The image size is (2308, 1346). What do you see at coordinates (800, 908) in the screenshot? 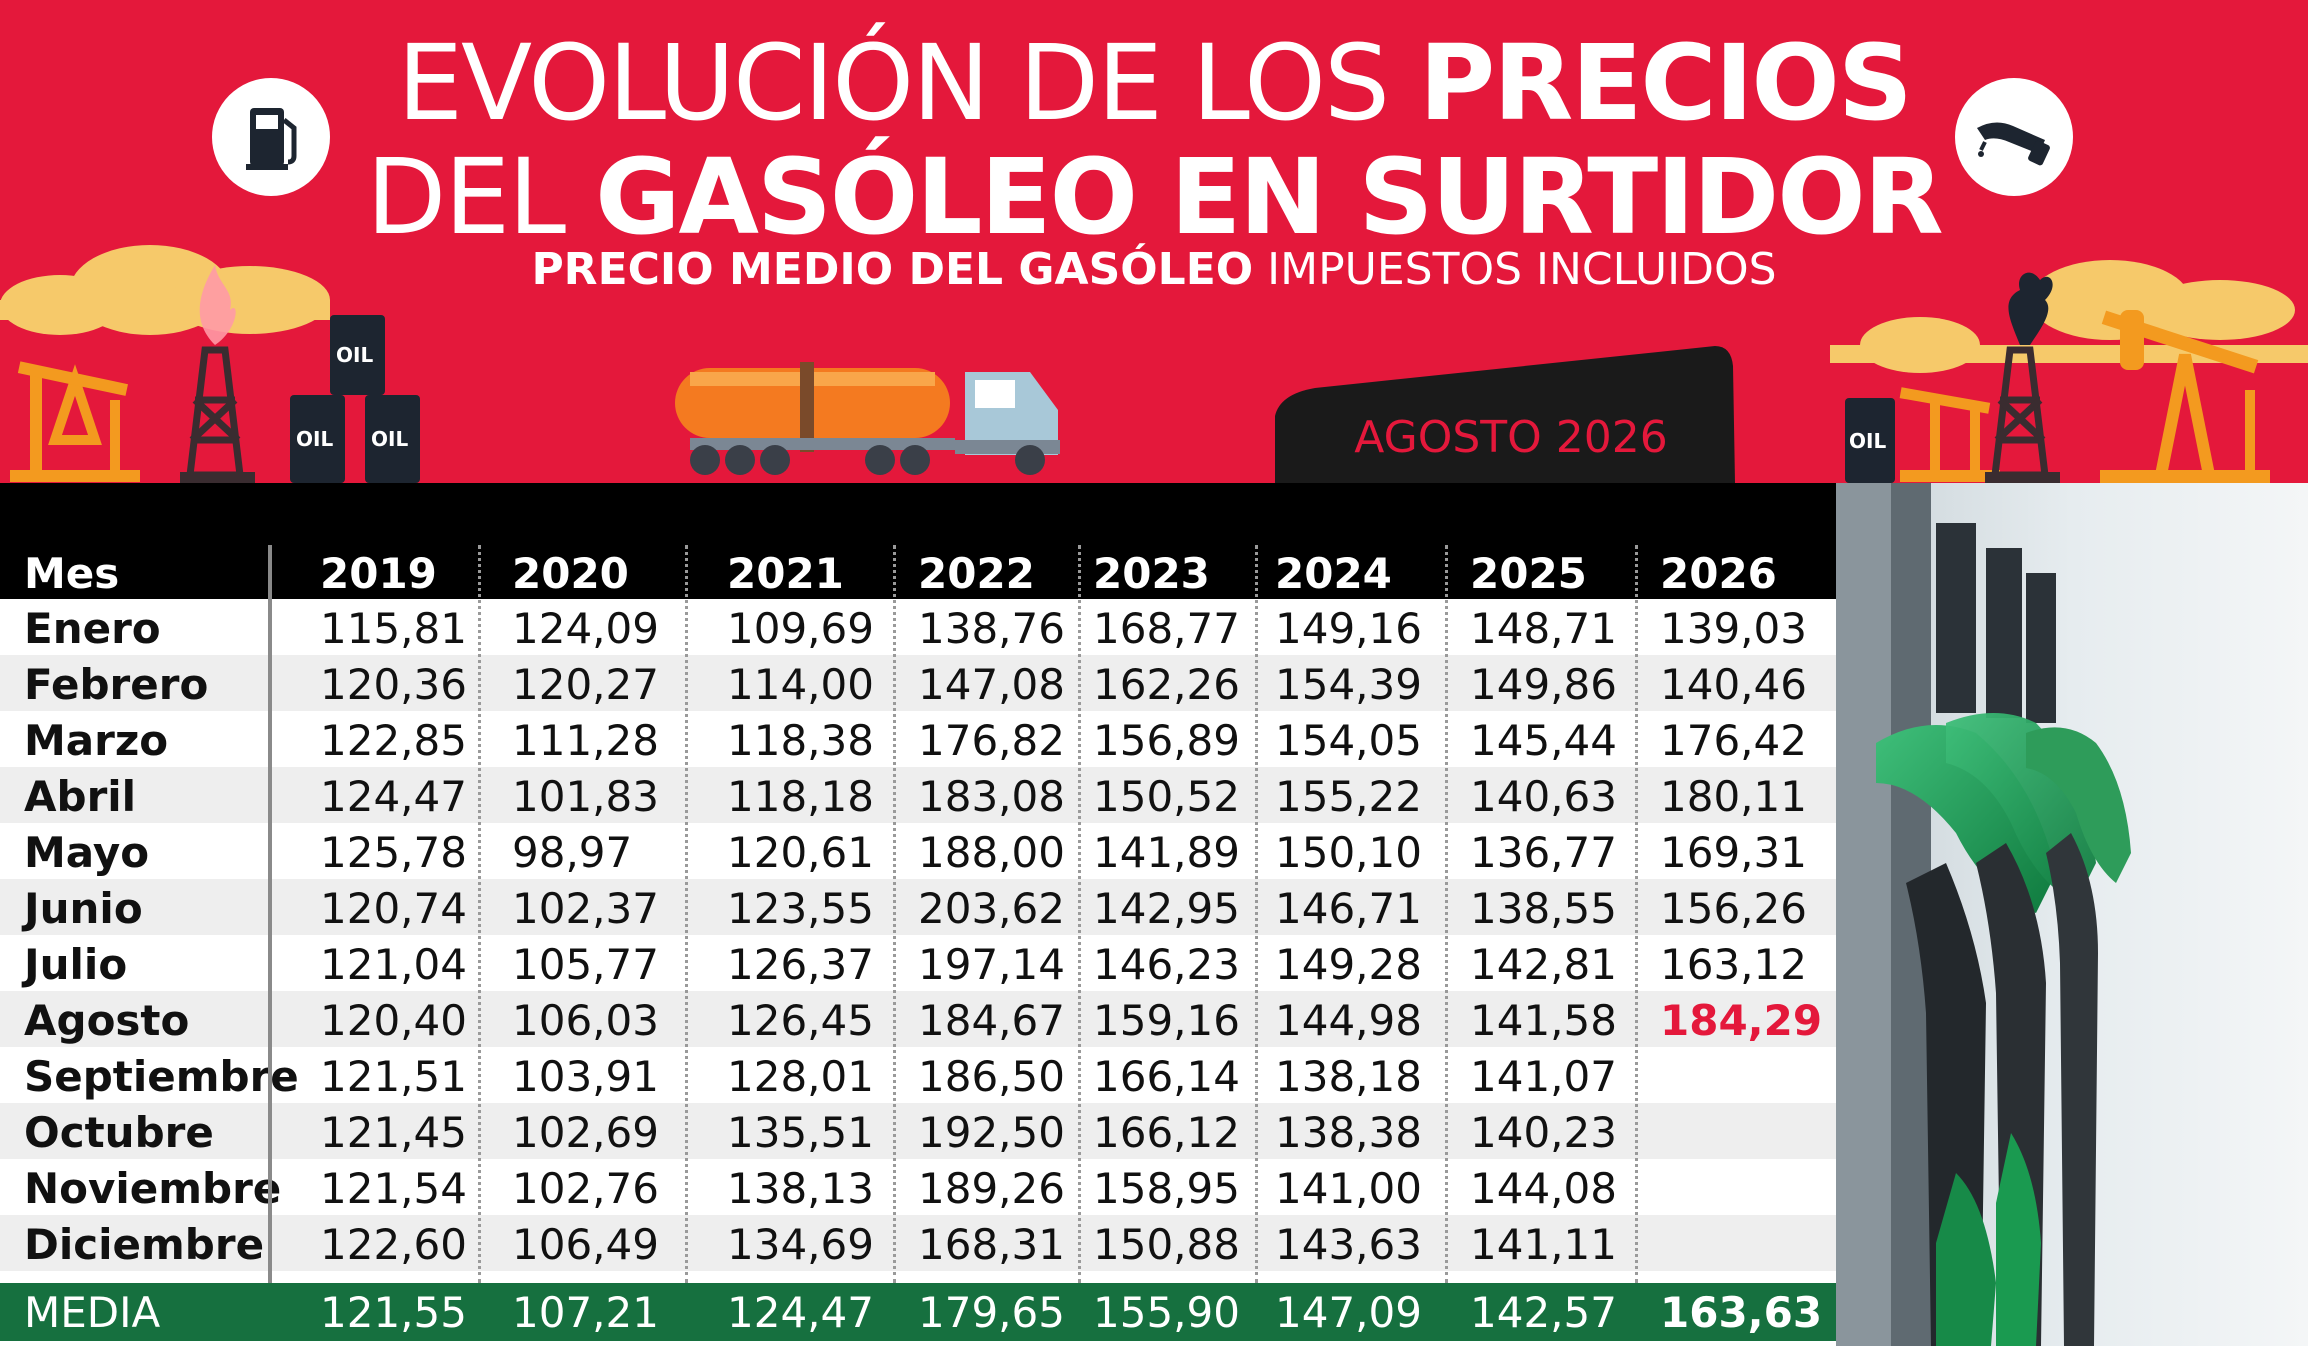
I see `price-cell: 123,55` at bounding box center [800, 908].